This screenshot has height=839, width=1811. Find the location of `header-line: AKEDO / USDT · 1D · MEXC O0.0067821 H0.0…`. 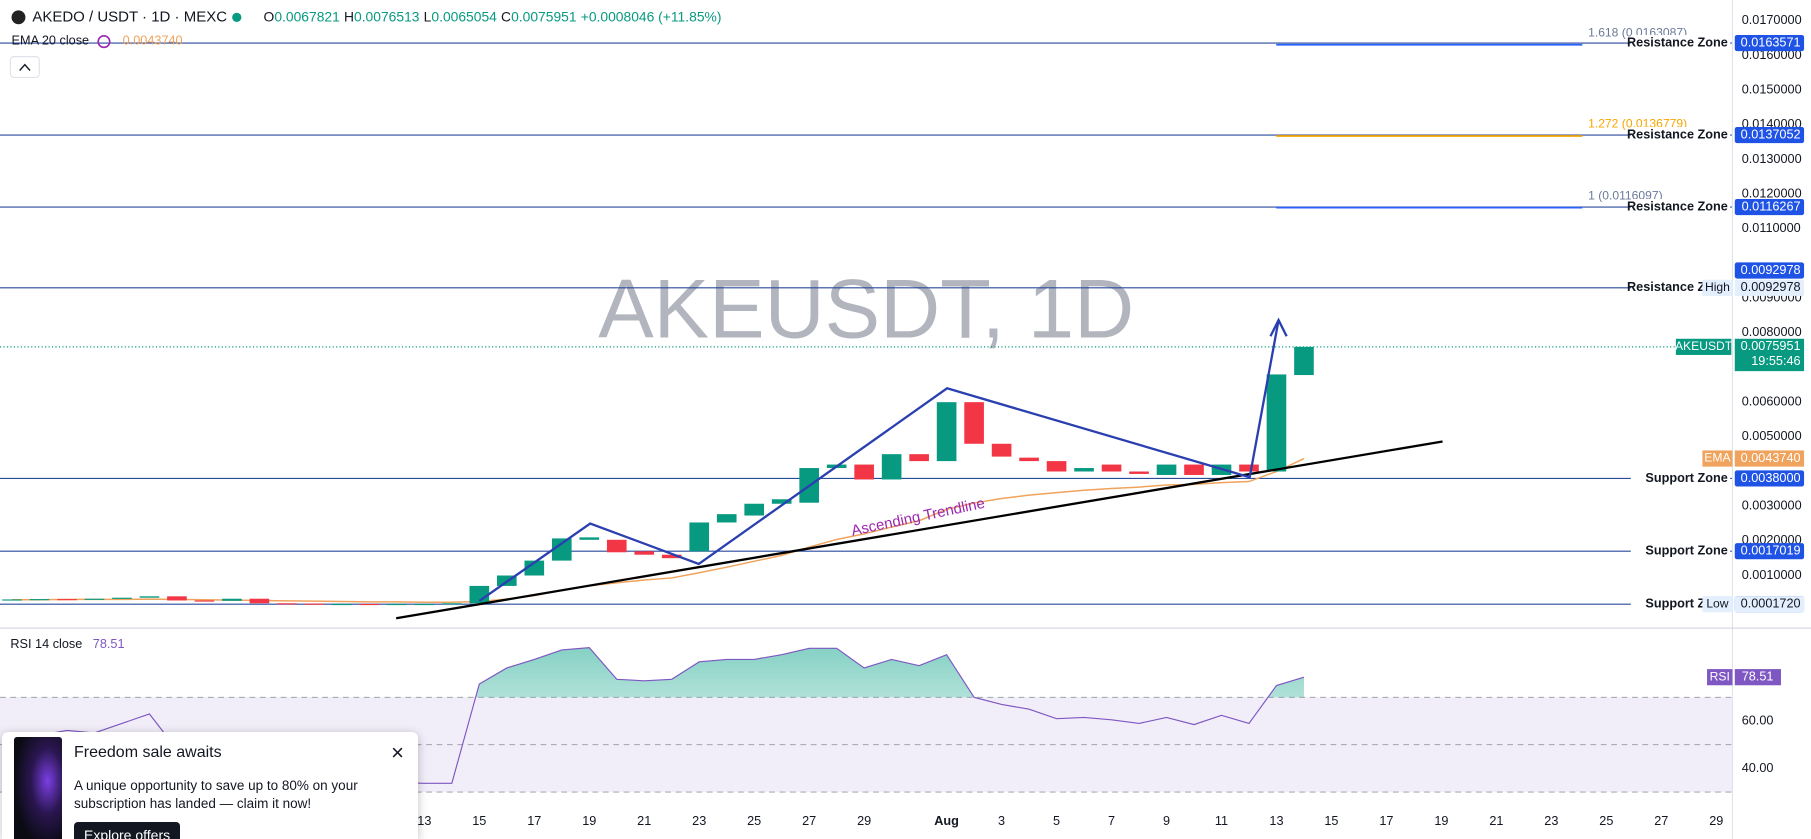

header-line: AKEDO / USDT · 1D · MEXC O0.0067821 H0.0… is located at coordinates (376, 16).